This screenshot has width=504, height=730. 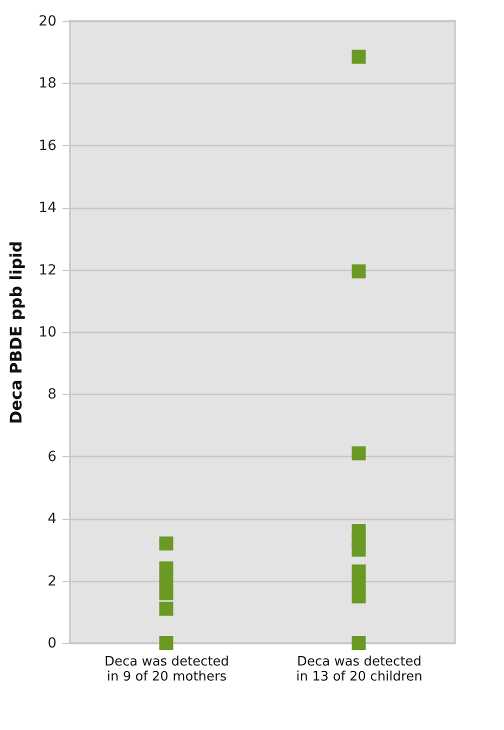 I want to click on y-tick-label: 0, so click(x=52, y=644).